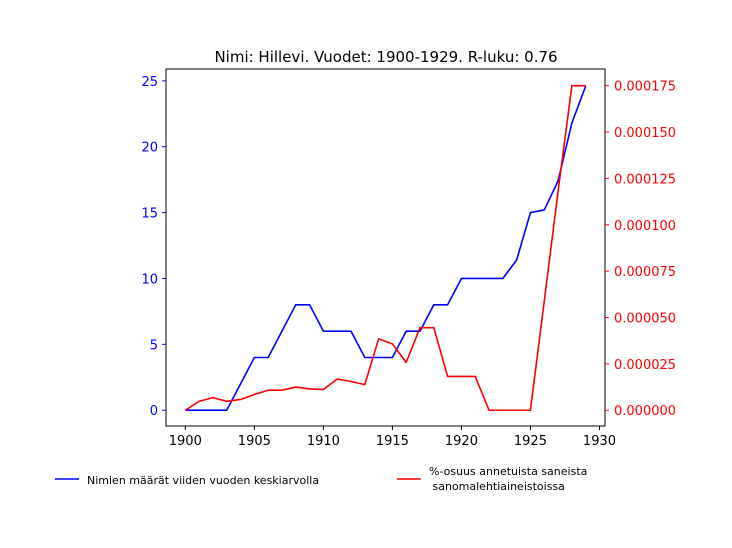 The width and height of the screenshot is (732, 548). I want to click on x-tick-label: 1910, so click(323, 441).